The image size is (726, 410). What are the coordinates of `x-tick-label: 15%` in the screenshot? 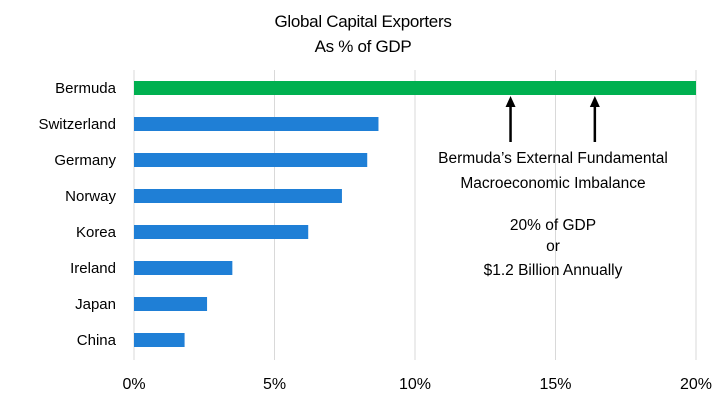 It's located at (555, 384).